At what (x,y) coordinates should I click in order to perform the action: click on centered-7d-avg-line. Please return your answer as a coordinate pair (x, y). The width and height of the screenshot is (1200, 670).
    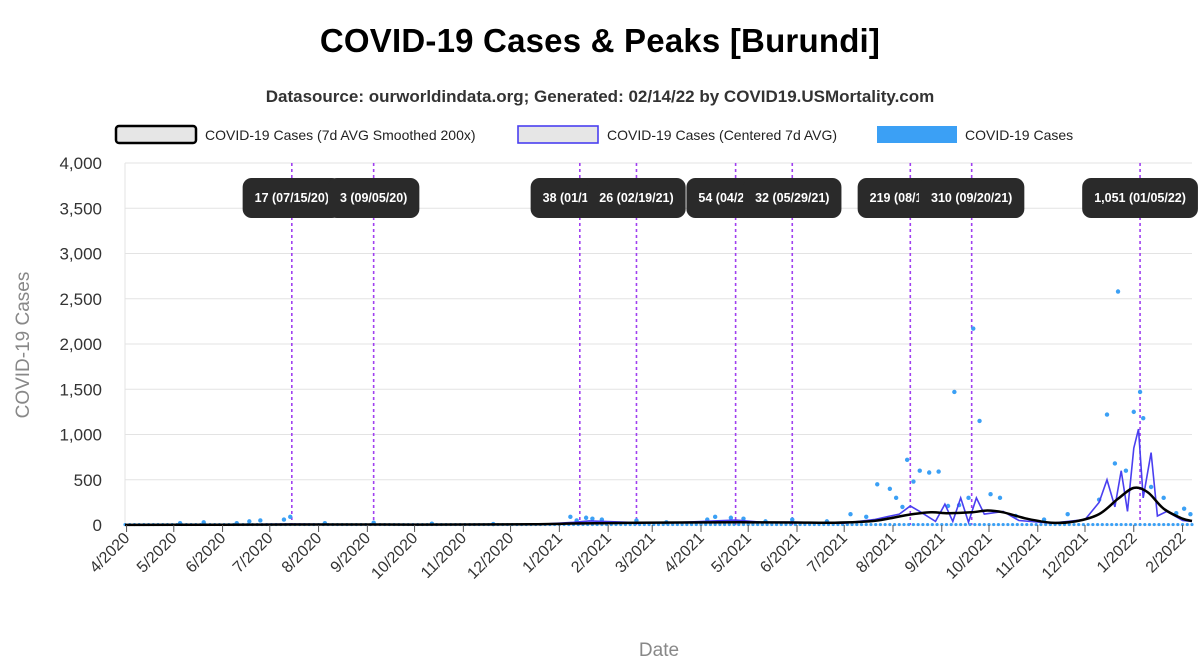
    Looking at the image, I should click on (658, 477).